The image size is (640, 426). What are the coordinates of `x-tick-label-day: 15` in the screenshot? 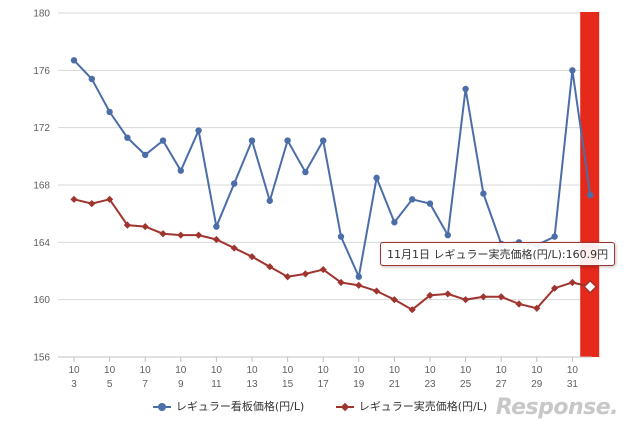 It's located at (288, 384).